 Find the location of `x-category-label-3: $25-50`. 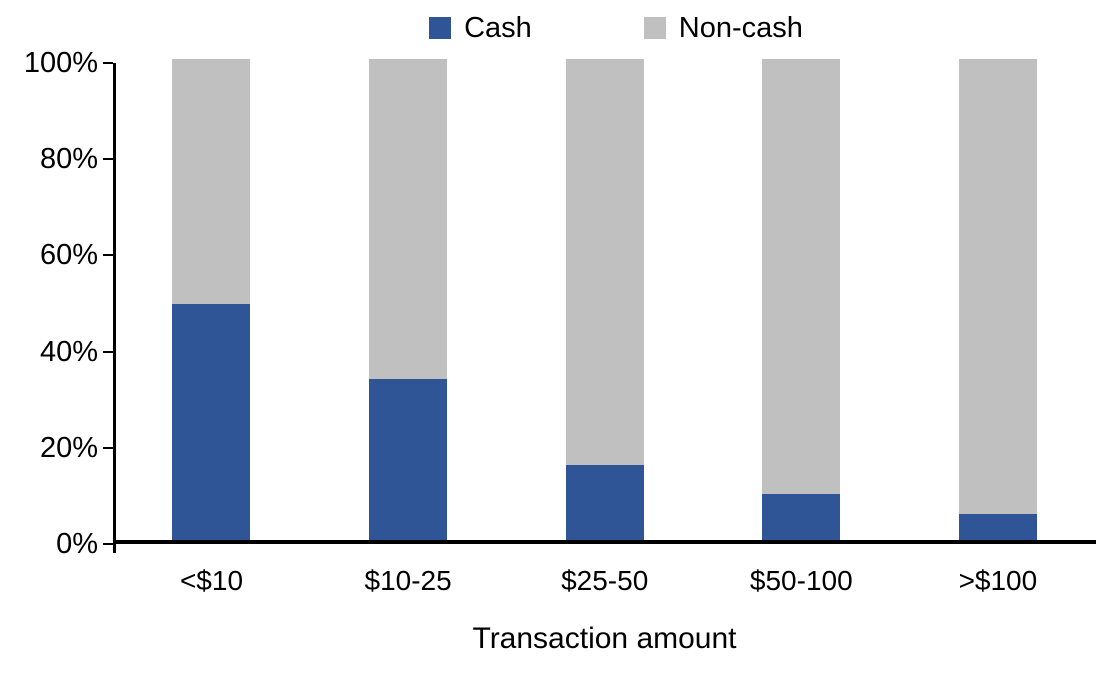

x-category-label-3: $25-50 is located at coordinates (605, 580).